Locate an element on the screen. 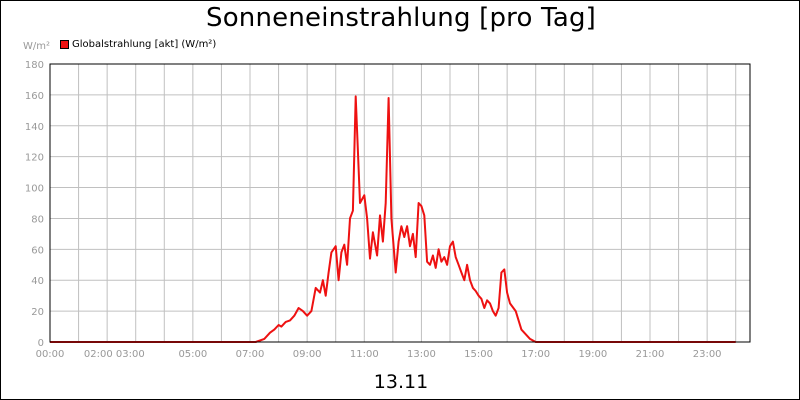  legend-swatch is located at coordinates (64, 44).